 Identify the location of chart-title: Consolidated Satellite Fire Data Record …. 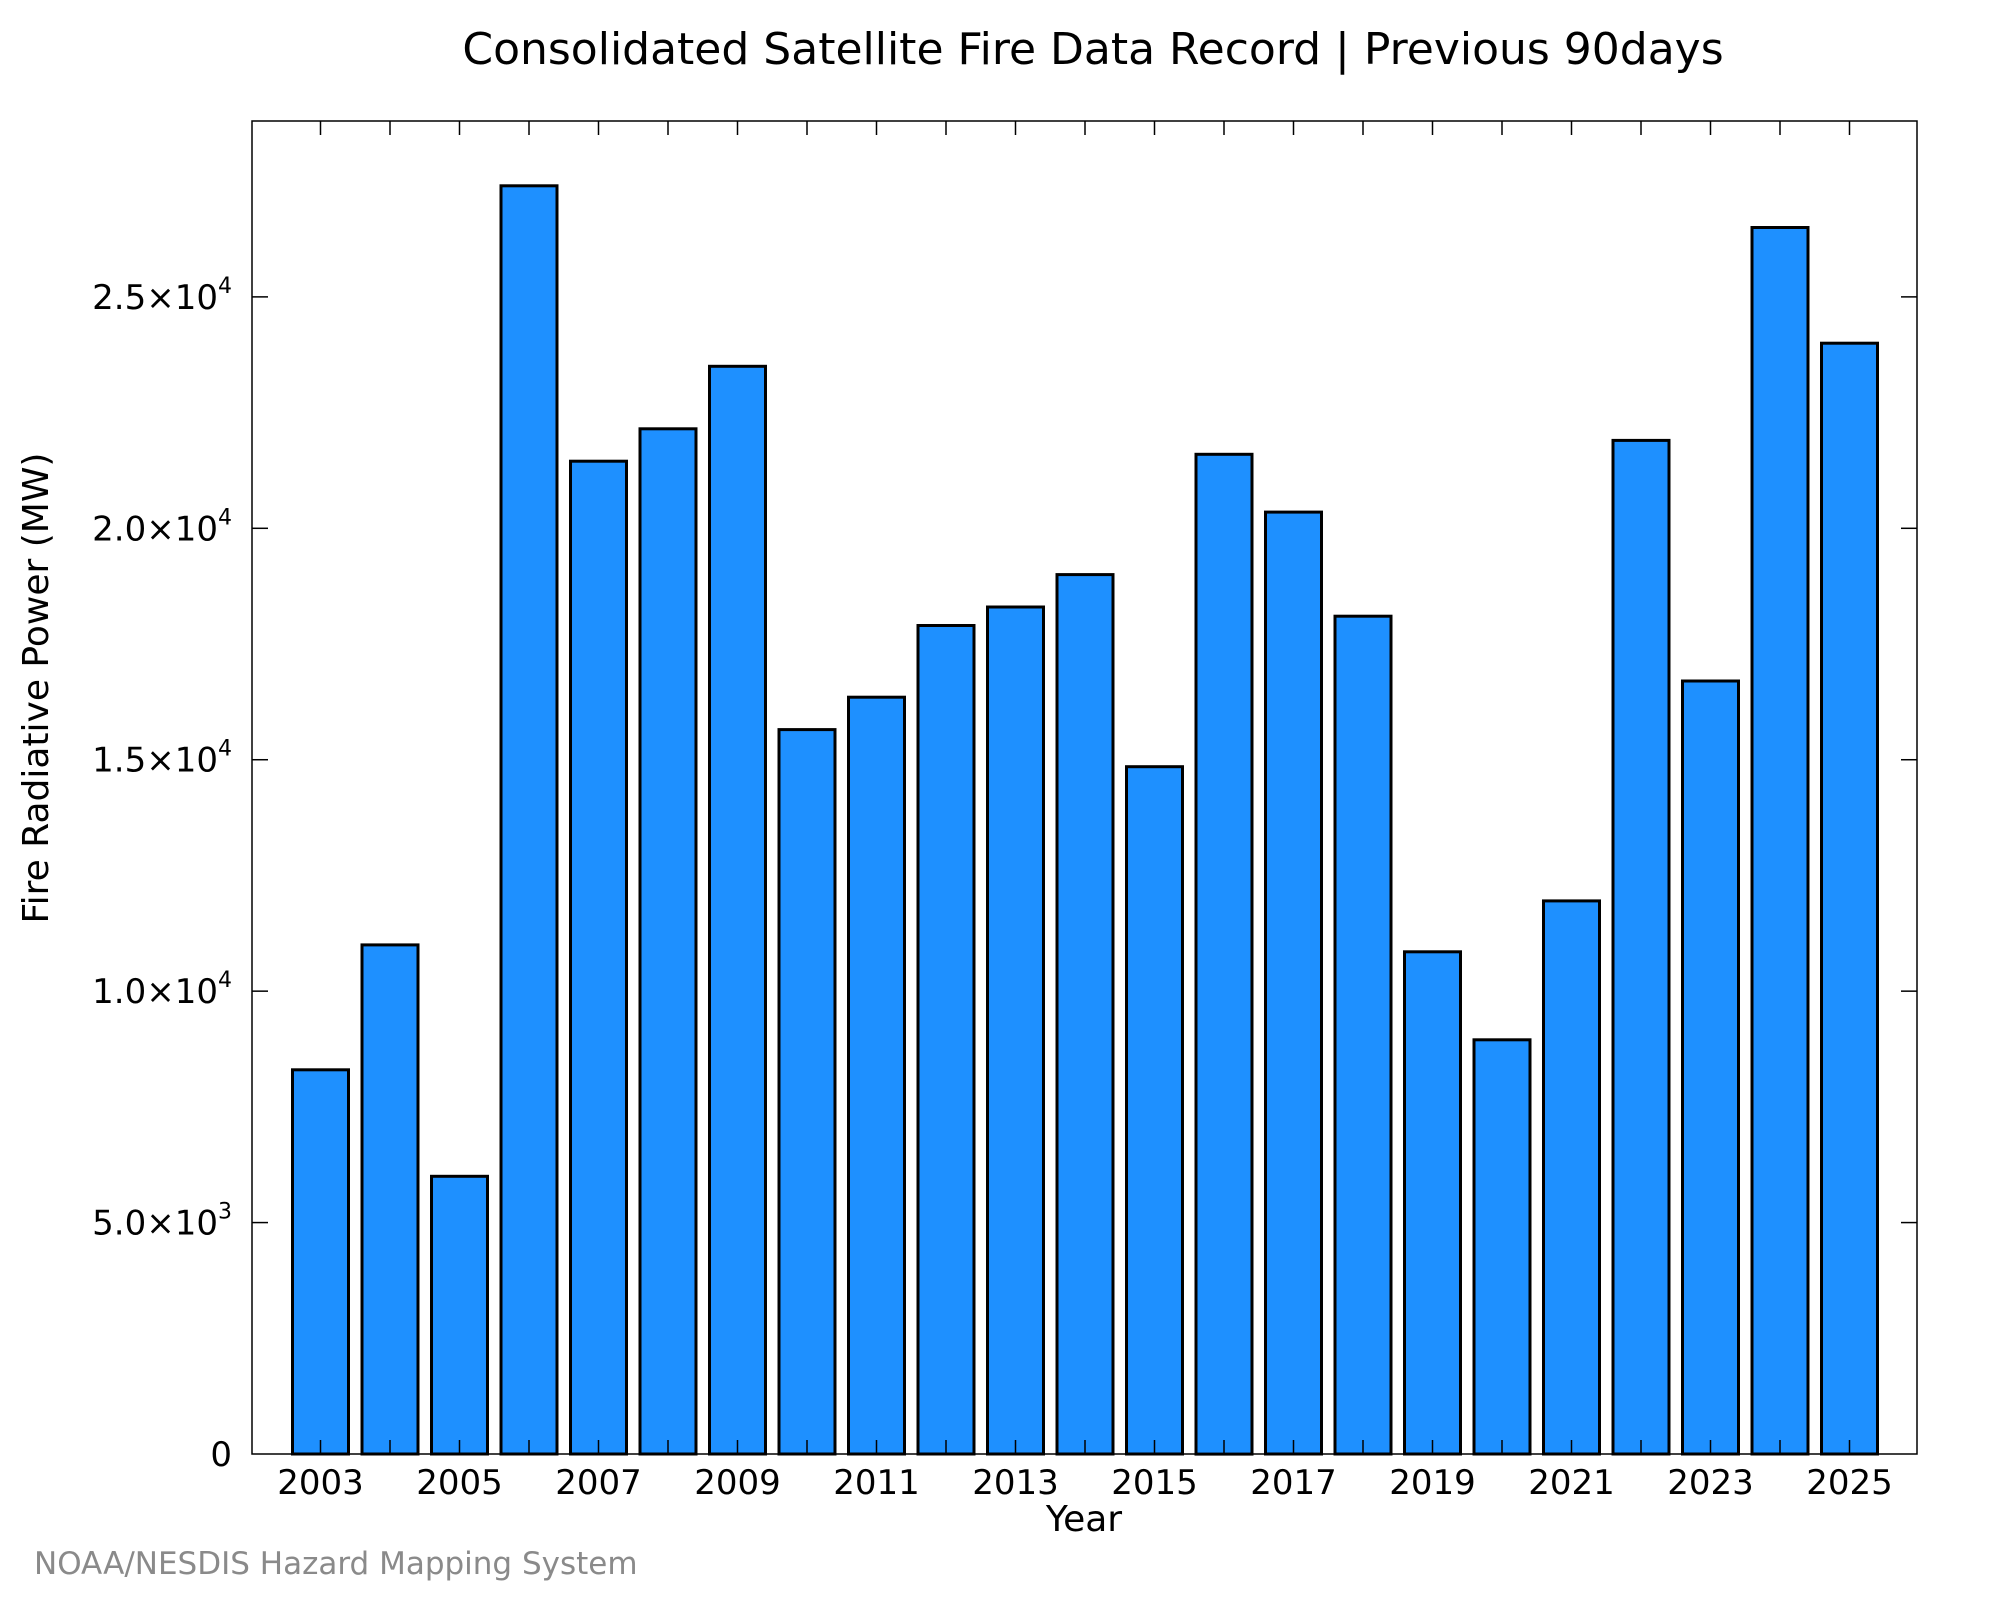
(1092, 49).